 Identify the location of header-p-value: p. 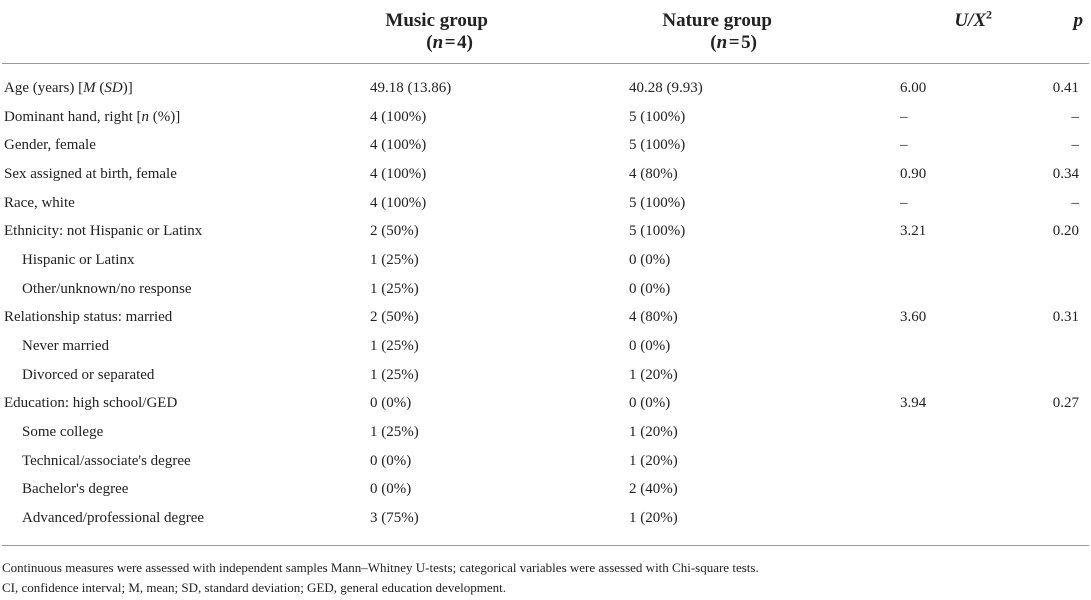
(1078, 20).